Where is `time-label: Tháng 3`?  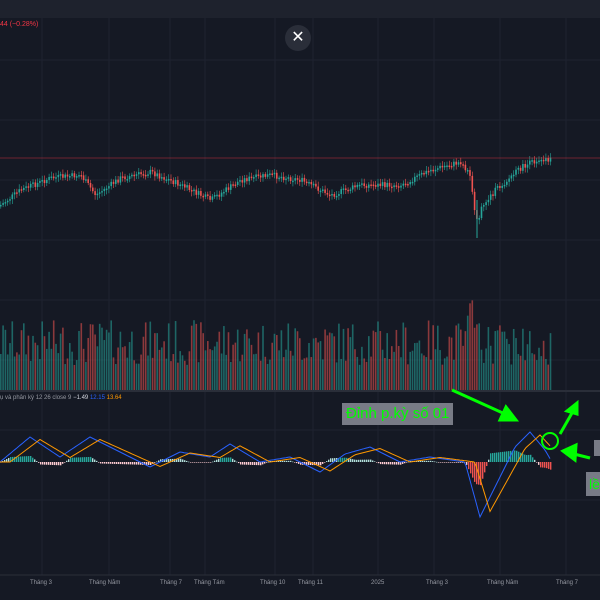 time-label: Tháng 3 is located at coordinates (437, 583).